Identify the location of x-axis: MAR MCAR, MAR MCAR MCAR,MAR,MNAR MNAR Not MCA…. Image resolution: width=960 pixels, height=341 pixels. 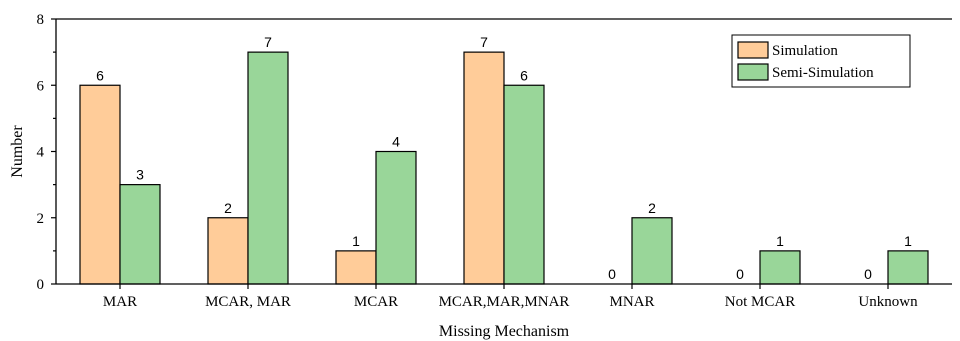
(504, 296).